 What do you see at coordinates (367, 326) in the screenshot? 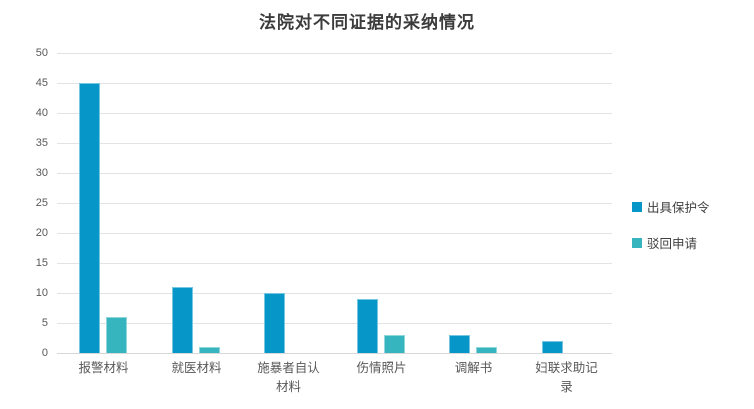
I see `bar-series1-cat4` at bounding box center [367, 326].